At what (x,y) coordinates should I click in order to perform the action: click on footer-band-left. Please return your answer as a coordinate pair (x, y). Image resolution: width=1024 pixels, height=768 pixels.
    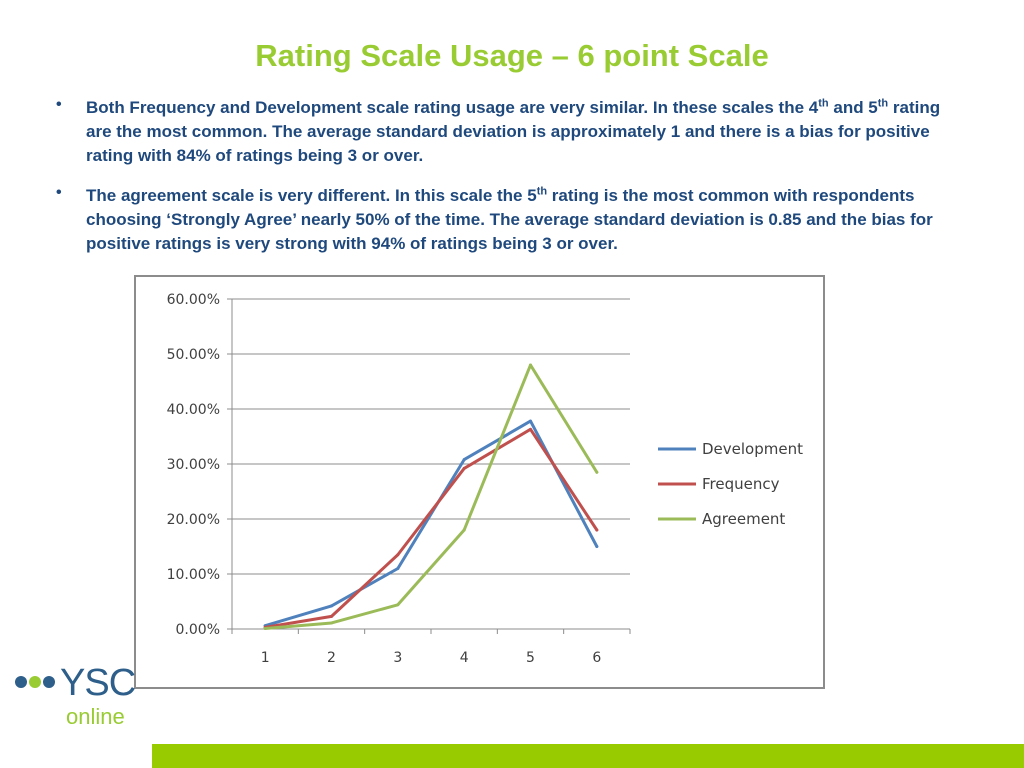
    Looking at the image, I should click on (76, 756).